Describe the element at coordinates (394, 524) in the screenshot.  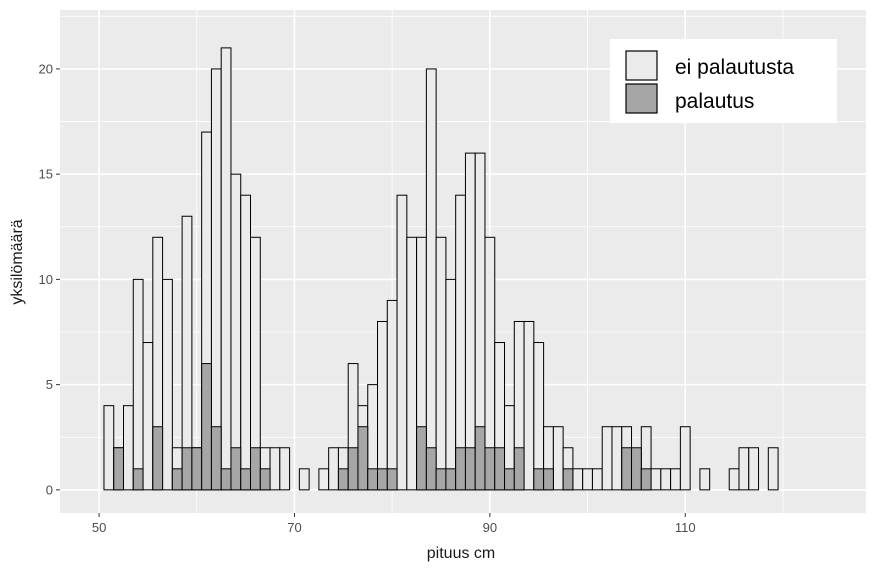
I see `x-axis: 50 70 90 110` at that location.